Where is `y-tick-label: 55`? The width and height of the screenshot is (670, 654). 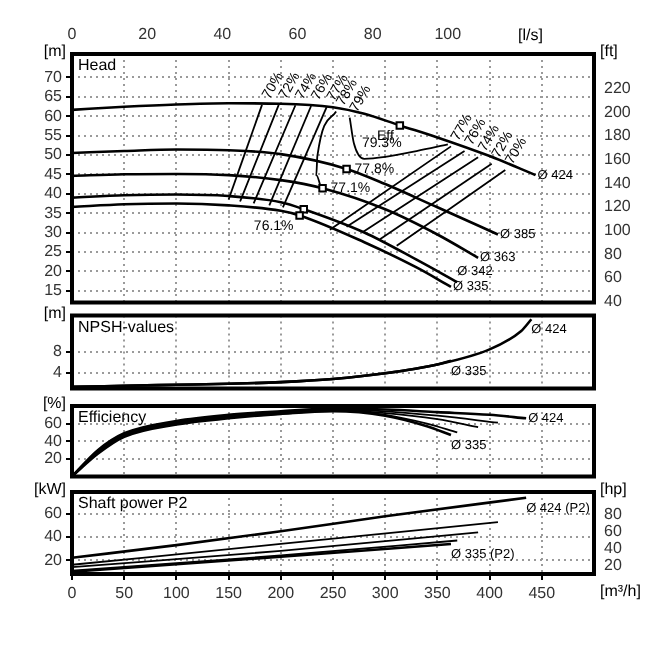
y-tick-label: 55 is located at coordinates (54, 134).